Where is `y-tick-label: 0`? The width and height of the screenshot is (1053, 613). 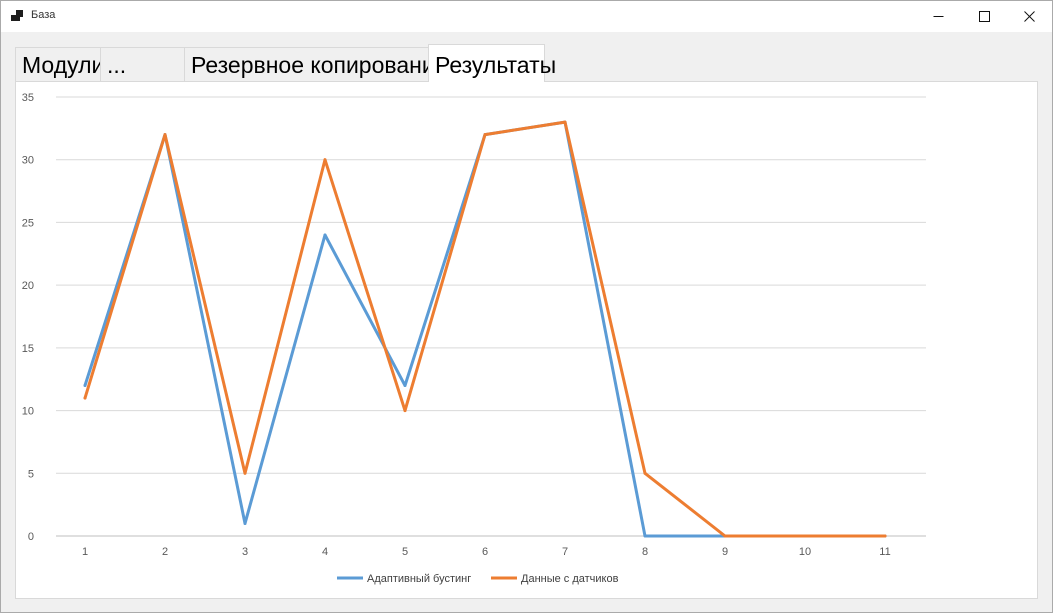
y-tick-label: 0 is located at coordinates (31, 537).